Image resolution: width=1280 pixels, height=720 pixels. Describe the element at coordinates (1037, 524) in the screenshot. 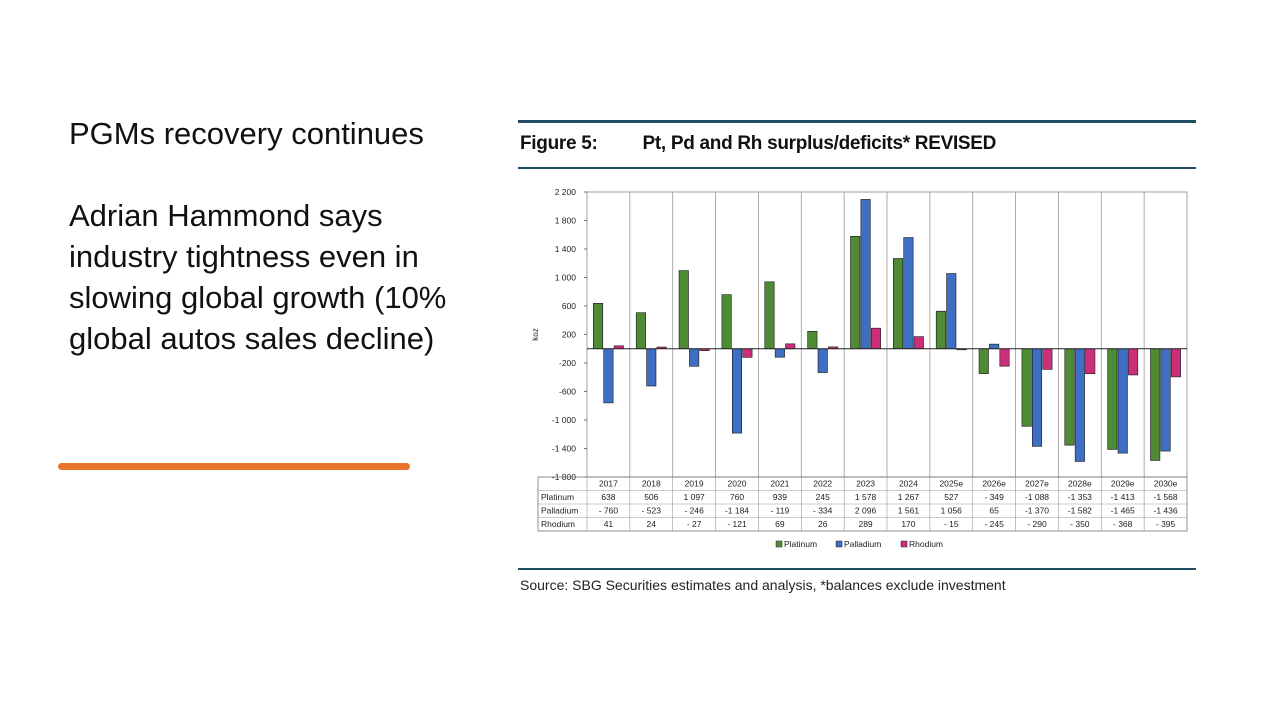

I see `data-label-rhodium: - 290` at that location.